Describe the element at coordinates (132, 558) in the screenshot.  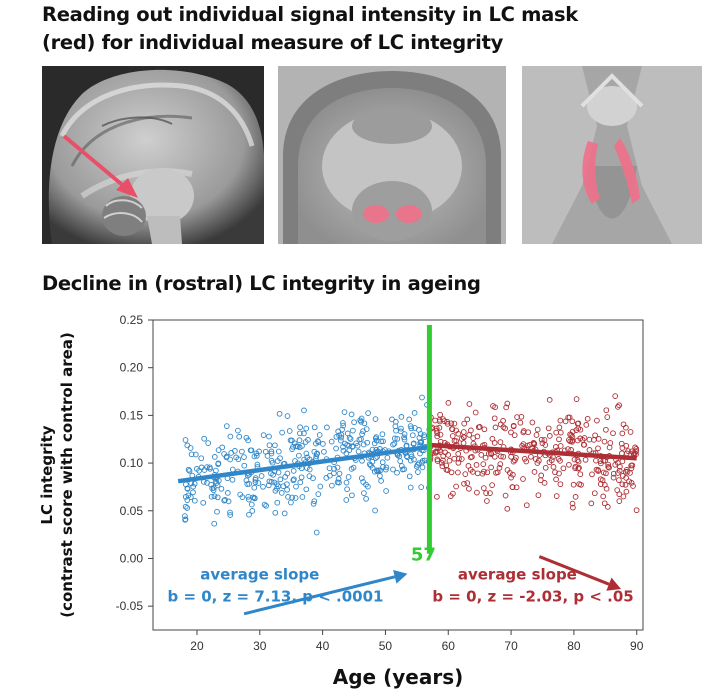
I see `y-tick-label: 0.00` at that location.